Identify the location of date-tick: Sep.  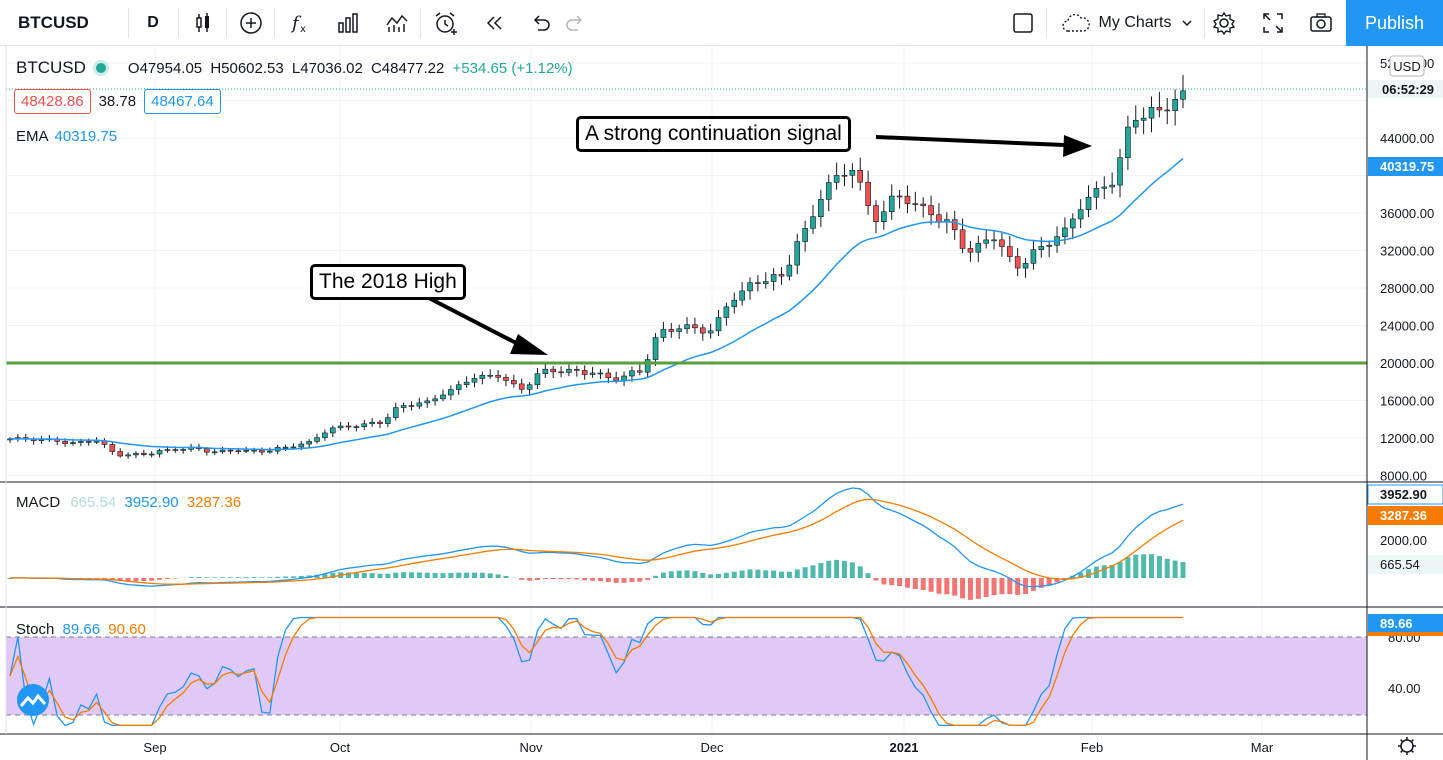
(154, 747).